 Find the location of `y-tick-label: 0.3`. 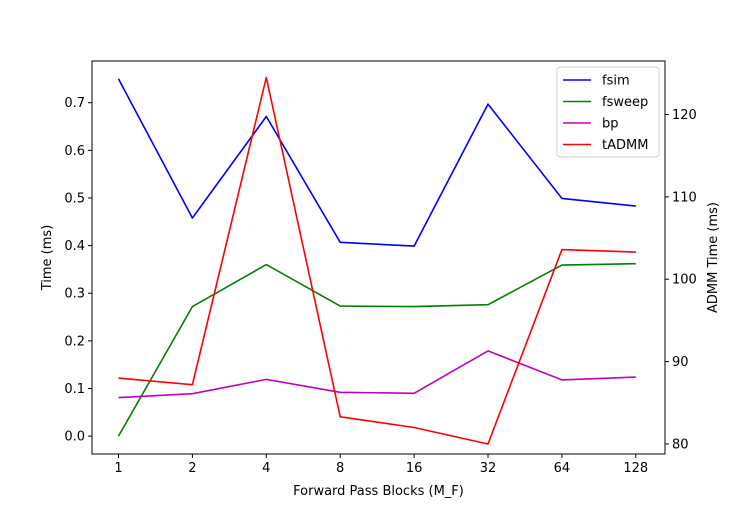

y-tick-label: 0.3 is located at coordinates (74, 294).